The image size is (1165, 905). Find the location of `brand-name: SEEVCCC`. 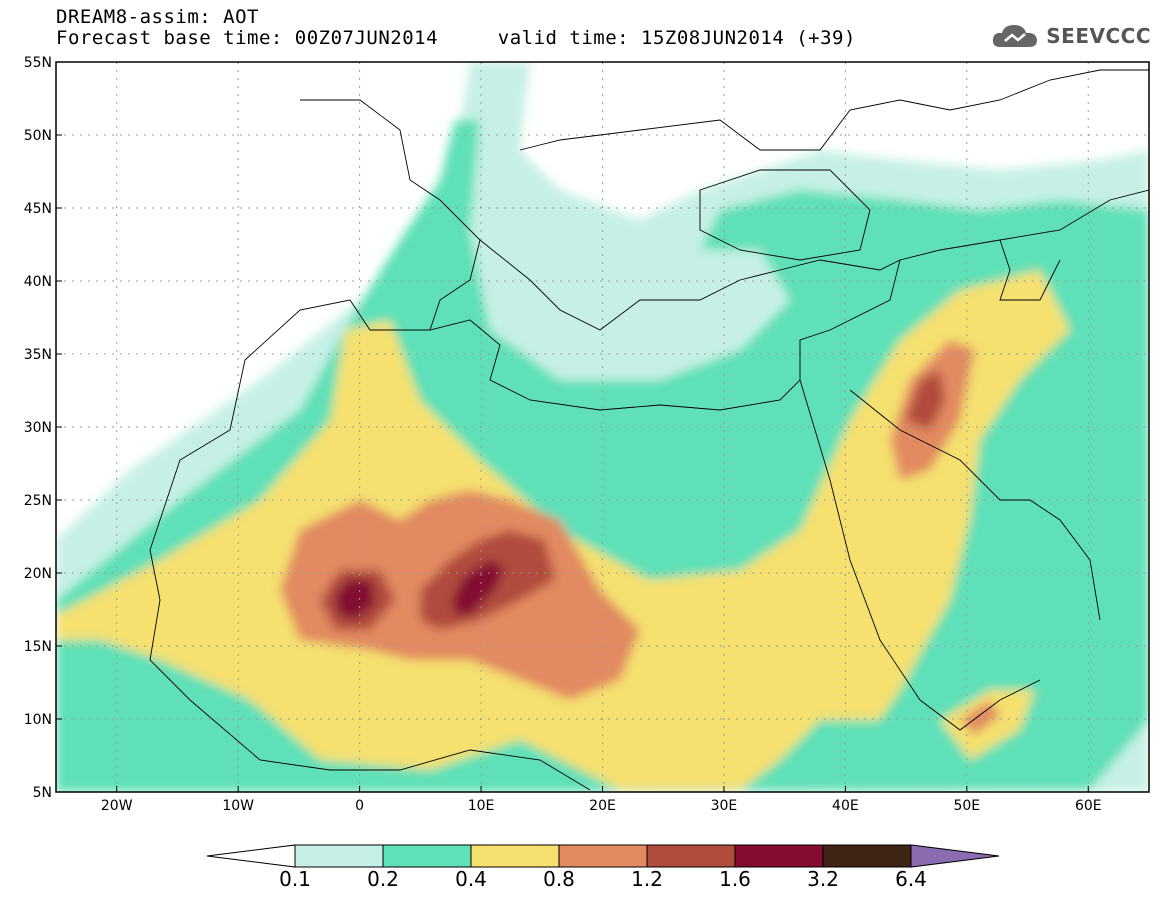

brand-name: SEEVCCC is located at coordinates (1098, 36).